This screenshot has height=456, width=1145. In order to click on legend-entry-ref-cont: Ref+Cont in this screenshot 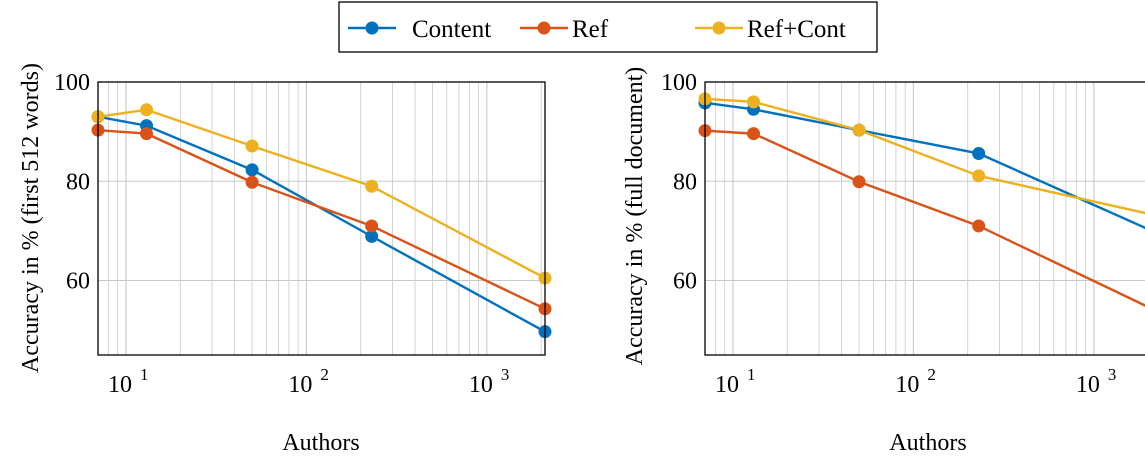, I will do `click(770, 29)`.